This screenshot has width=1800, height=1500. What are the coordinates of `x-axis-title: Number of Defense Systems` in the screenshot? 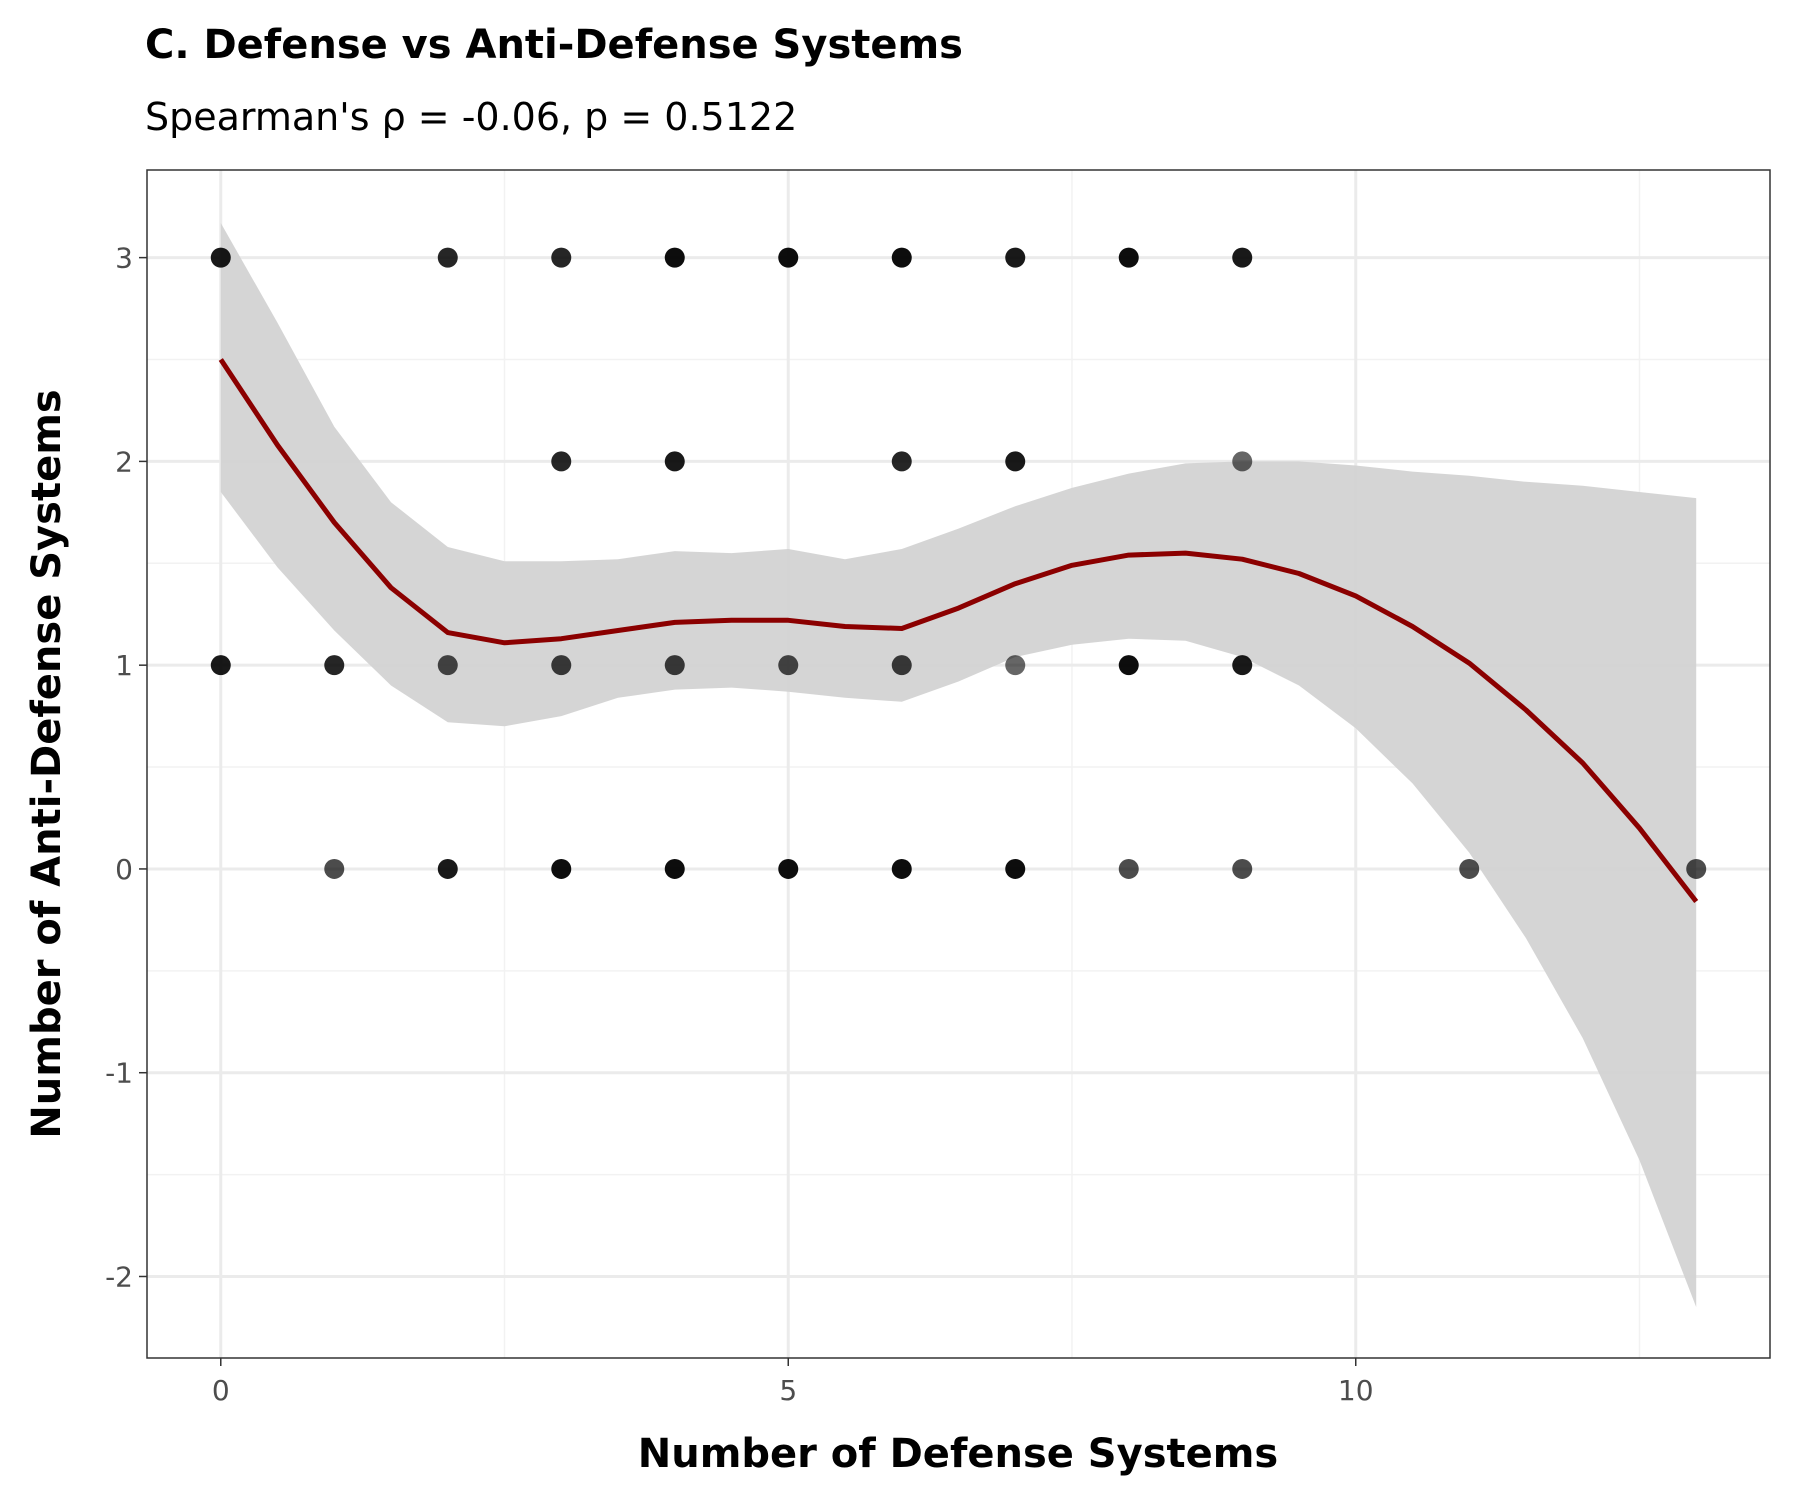 It's located at (958, 1454).